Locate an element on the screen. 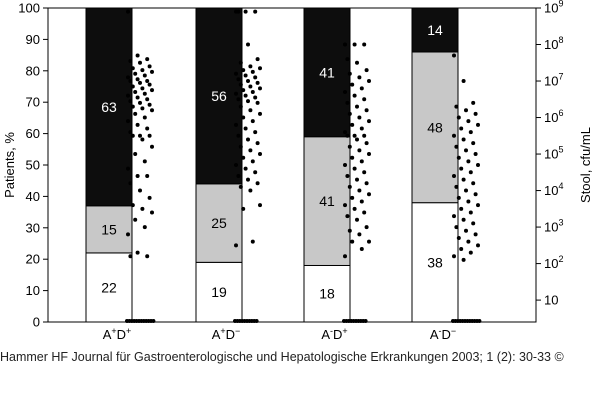 This screenshot has width=600, height=406. data-label: 15 is located at coordinates (109, 229).